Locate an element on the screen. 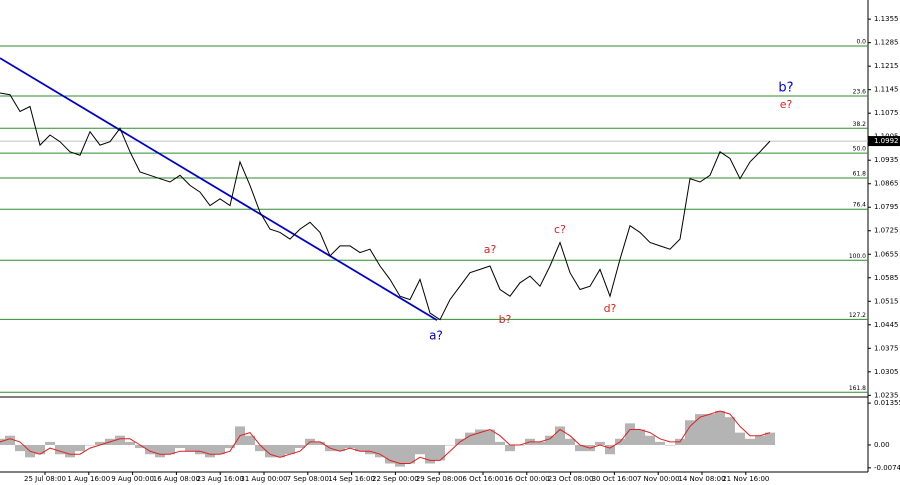 Image resolution: width=900 pixels, height=485 pixels. wave-label: c? is located at coordinates (560, 229).